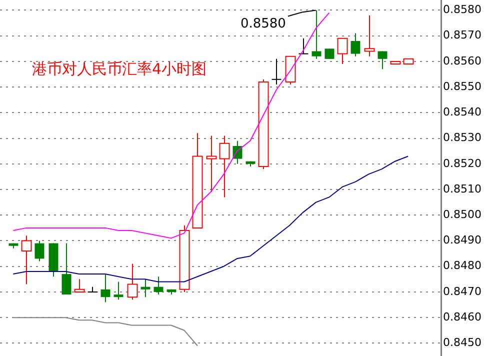 The image size is (485, 356). What do you see at coordinates (462, 86) in the screenshot?
I see `y-tick-label: 0.8550` at bounding box center [462, 86].